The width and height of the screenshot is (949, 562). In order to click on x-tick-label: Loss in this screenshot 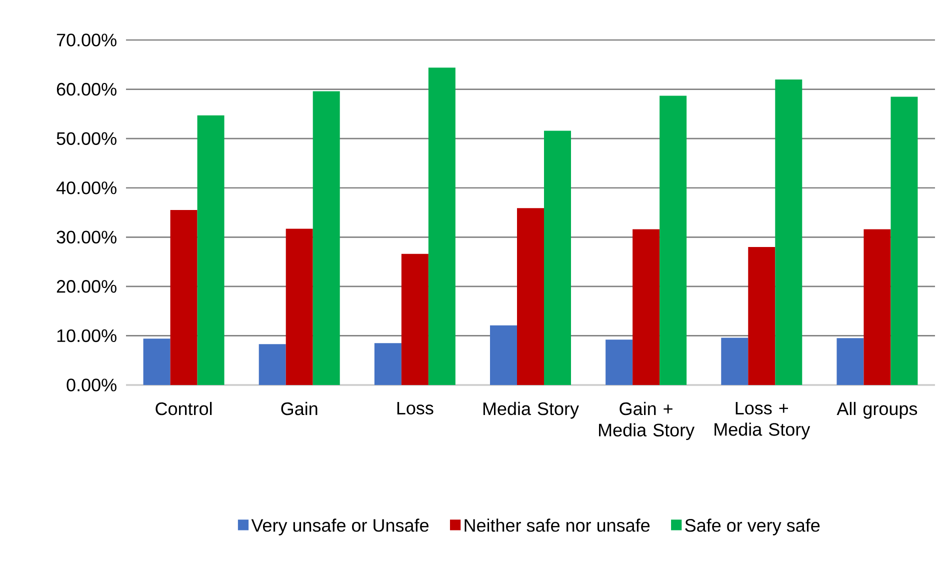, I will do `click(415, 408)`.